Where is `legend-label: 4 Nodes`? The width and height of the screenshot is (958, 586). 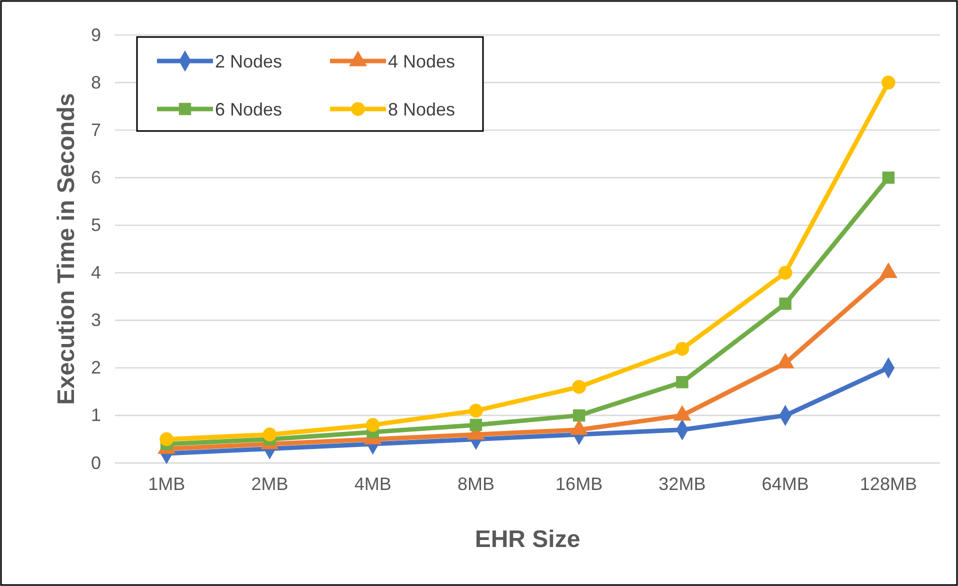 legend-label: 4 Nodes is located at coordinates (422, 61).